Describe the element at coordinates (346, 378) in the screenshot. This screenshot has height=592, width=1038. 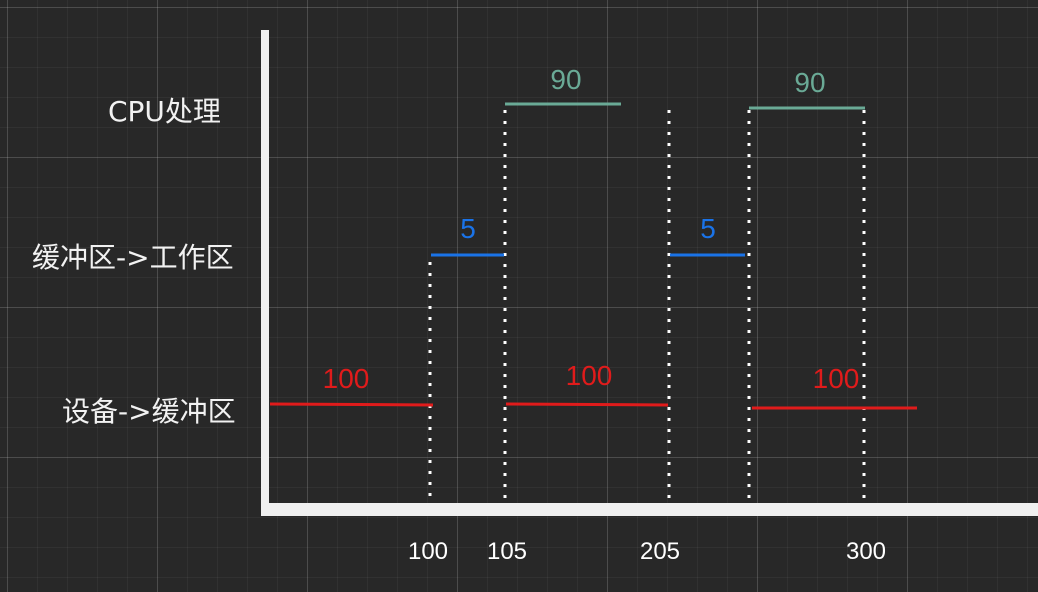
I see `device-segment-1-label: 100` at that location.